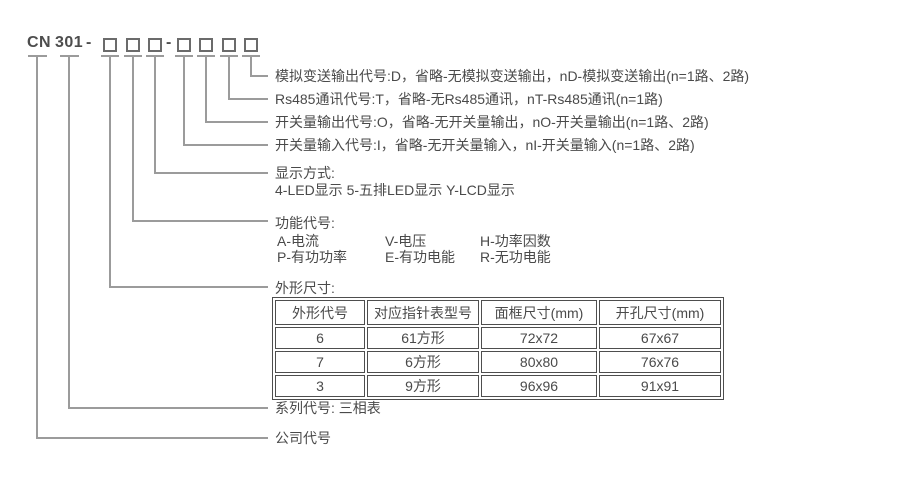 The image size is (900, 483). I want to click on table-cell: 7, so click(320, 362).